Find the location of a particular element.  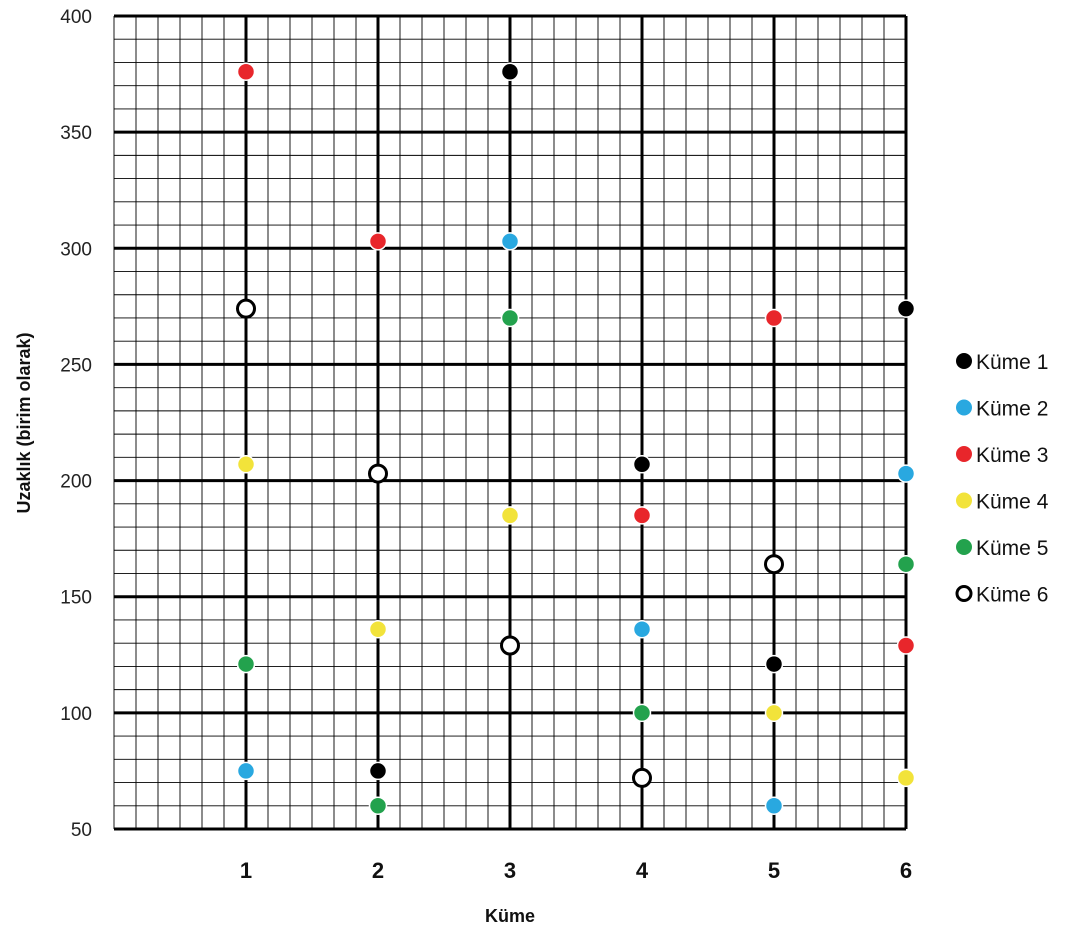

y-axis-ticks: 50 100 150 200 250 300 350 400 is located at coordinates (76, 424).